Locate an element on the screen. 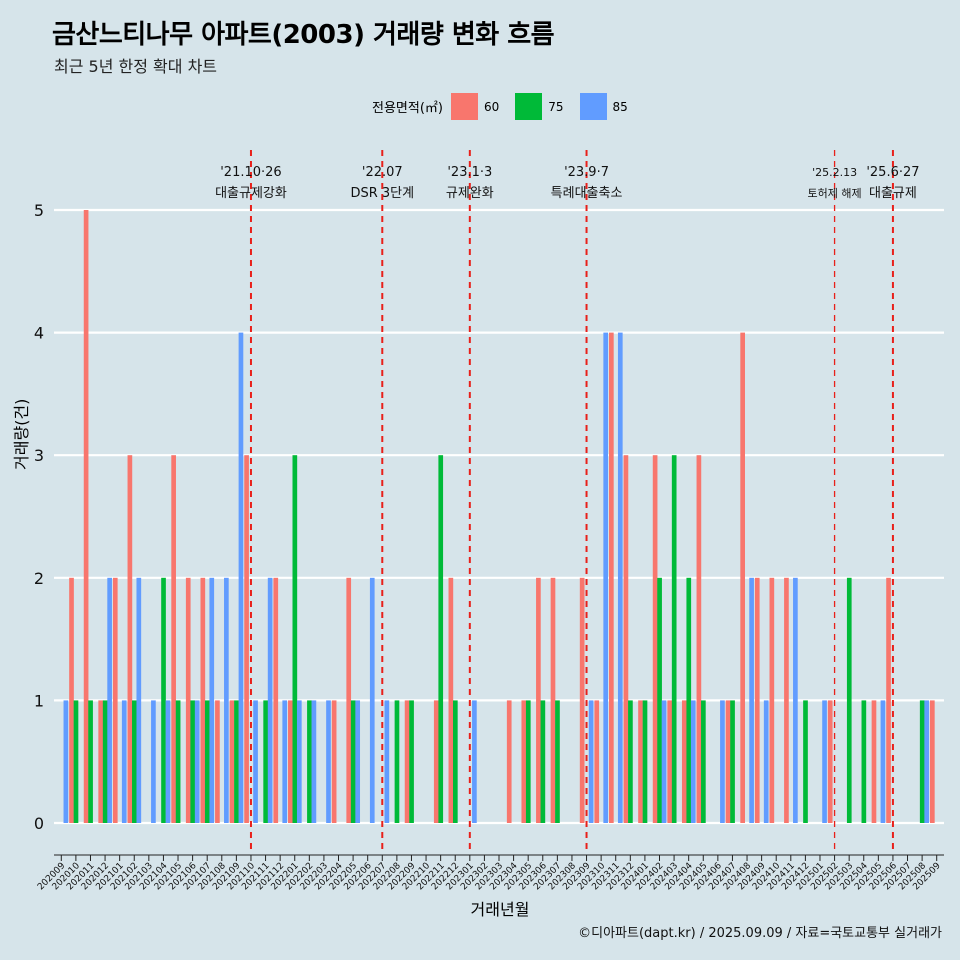  event-date-202309: '23.9·7 is located at coordinates (586, 172).